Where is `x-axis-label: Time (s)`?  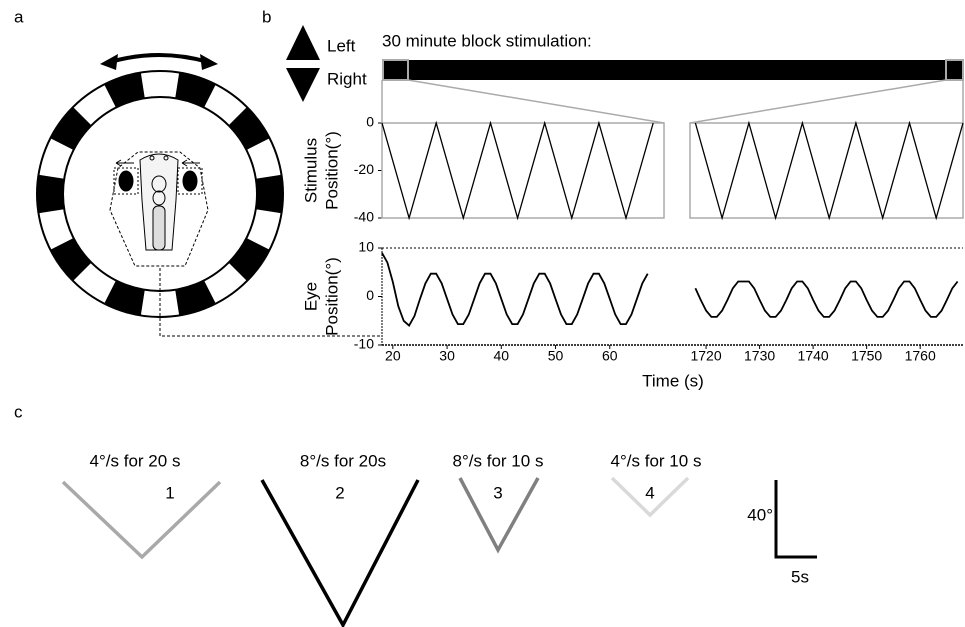
x-axis-label: Time (s) is located at coordinates (673, 380).